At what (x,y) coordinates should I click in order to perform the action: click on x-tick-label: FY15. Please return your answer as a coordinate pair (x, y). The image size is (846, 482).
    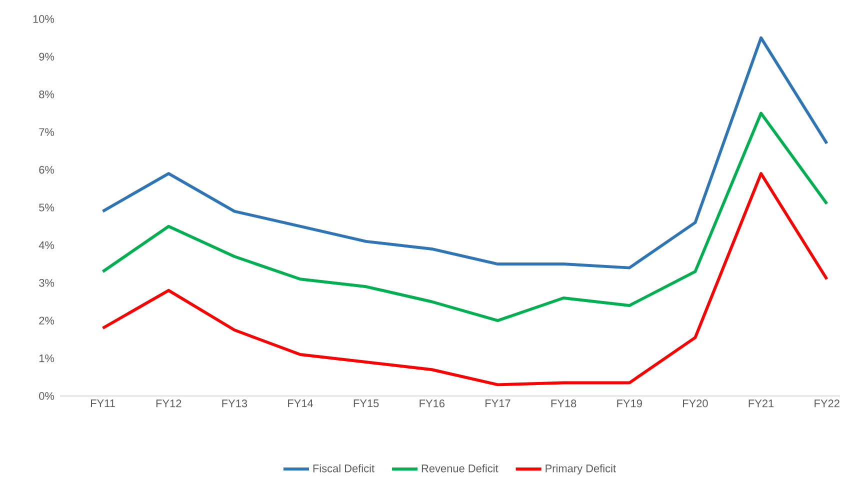
    Looking at the image, I should click on (366, 404).